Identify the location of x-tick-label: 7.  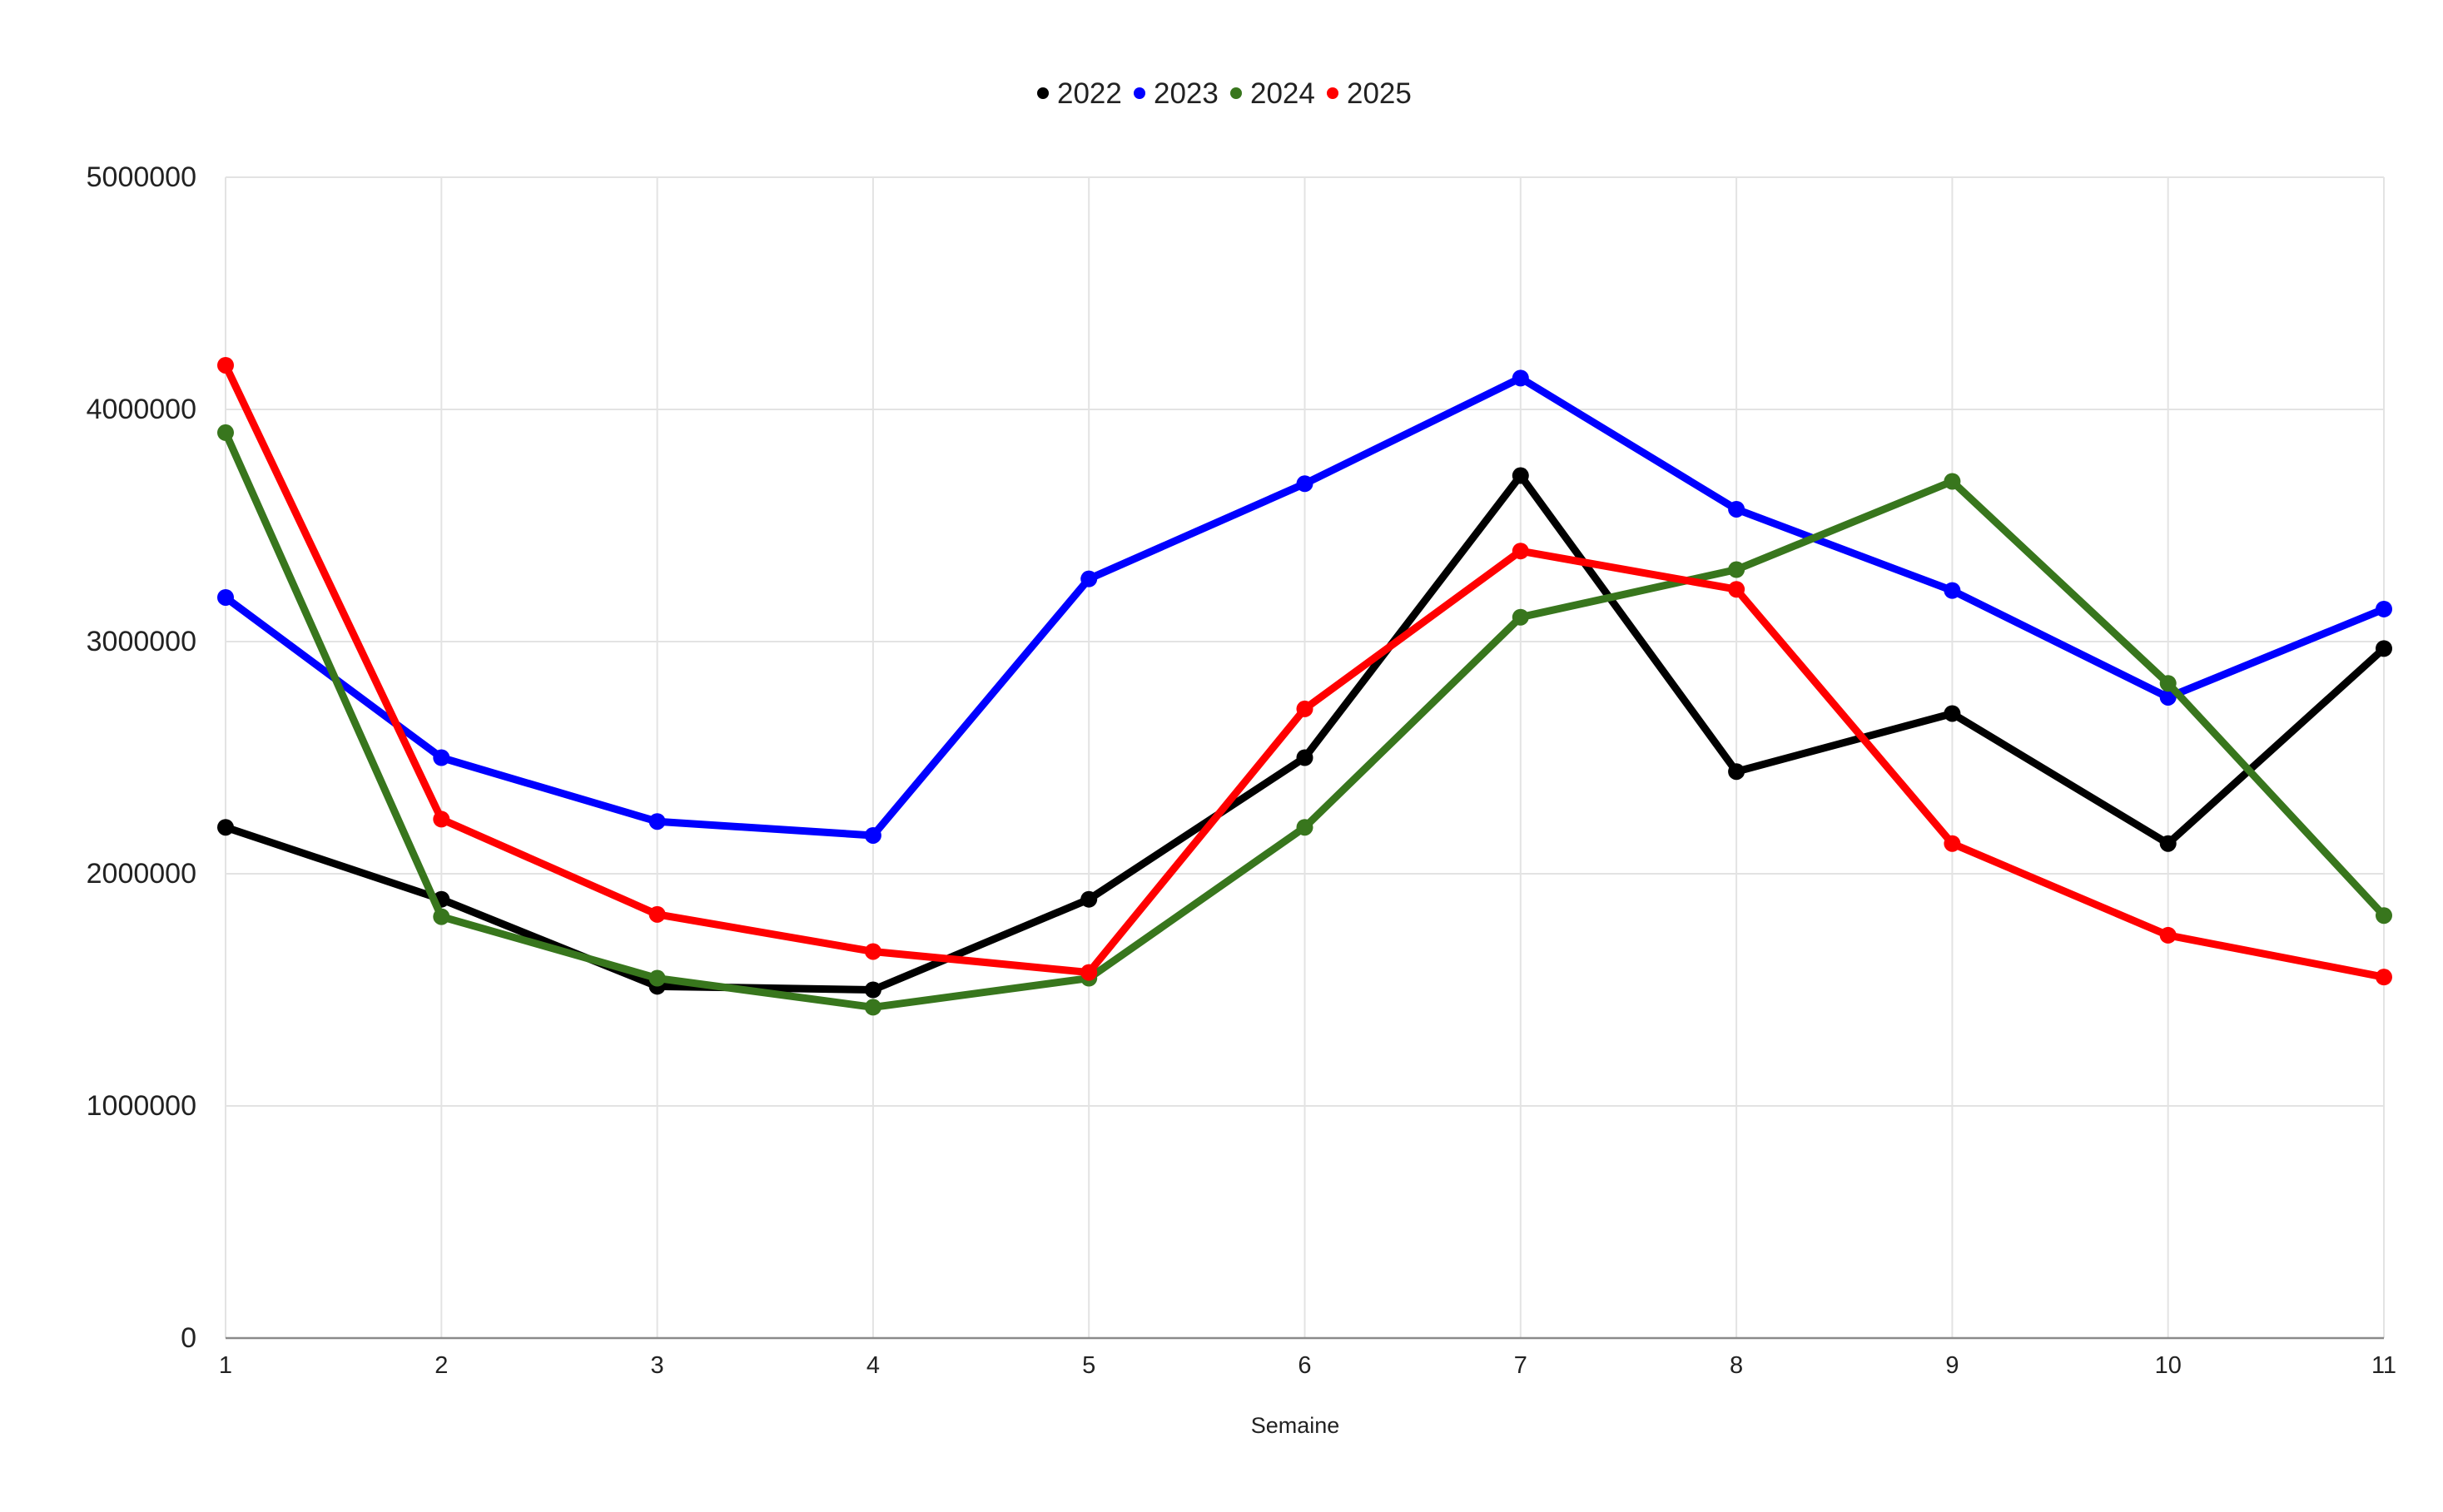
(1520, 1365).